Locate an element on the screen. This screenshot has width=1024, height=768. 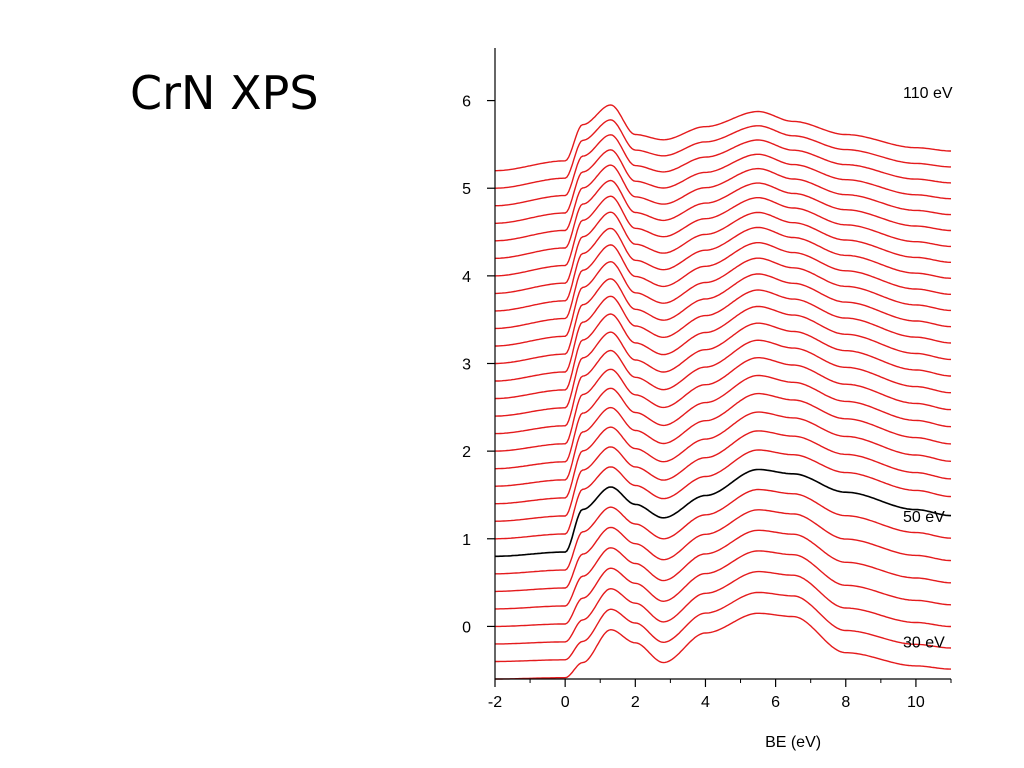
x-tick-label: 2 is located at coordinates (635, 702).